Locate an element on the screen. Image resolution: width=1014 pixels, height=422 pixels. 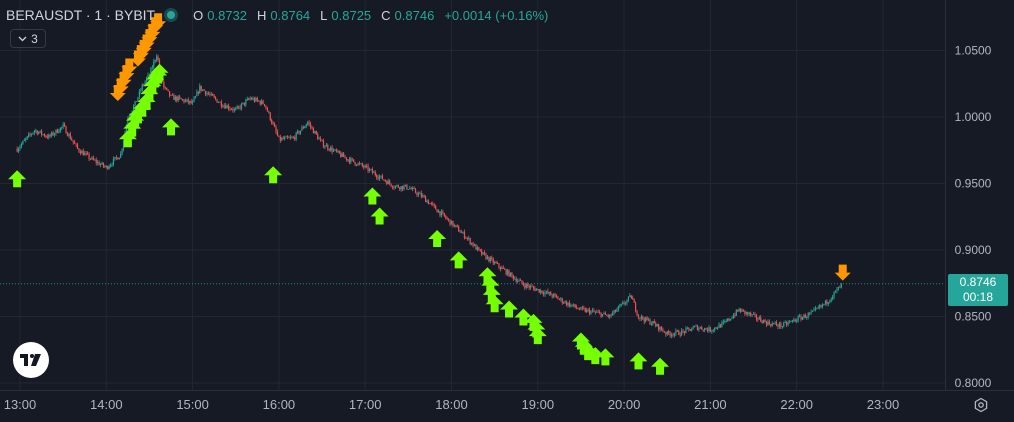
indicators-collapse-button: 3 is located at coordinates (28, 38).